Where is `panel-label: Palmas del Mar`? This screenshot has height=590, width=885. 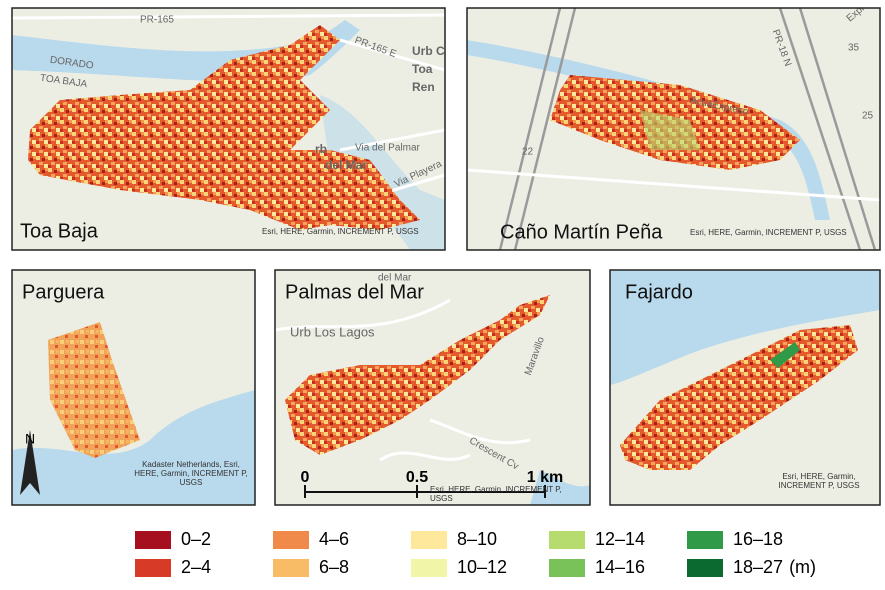 panel-label: Palmas del Mar is located at coordinates (354, 292).